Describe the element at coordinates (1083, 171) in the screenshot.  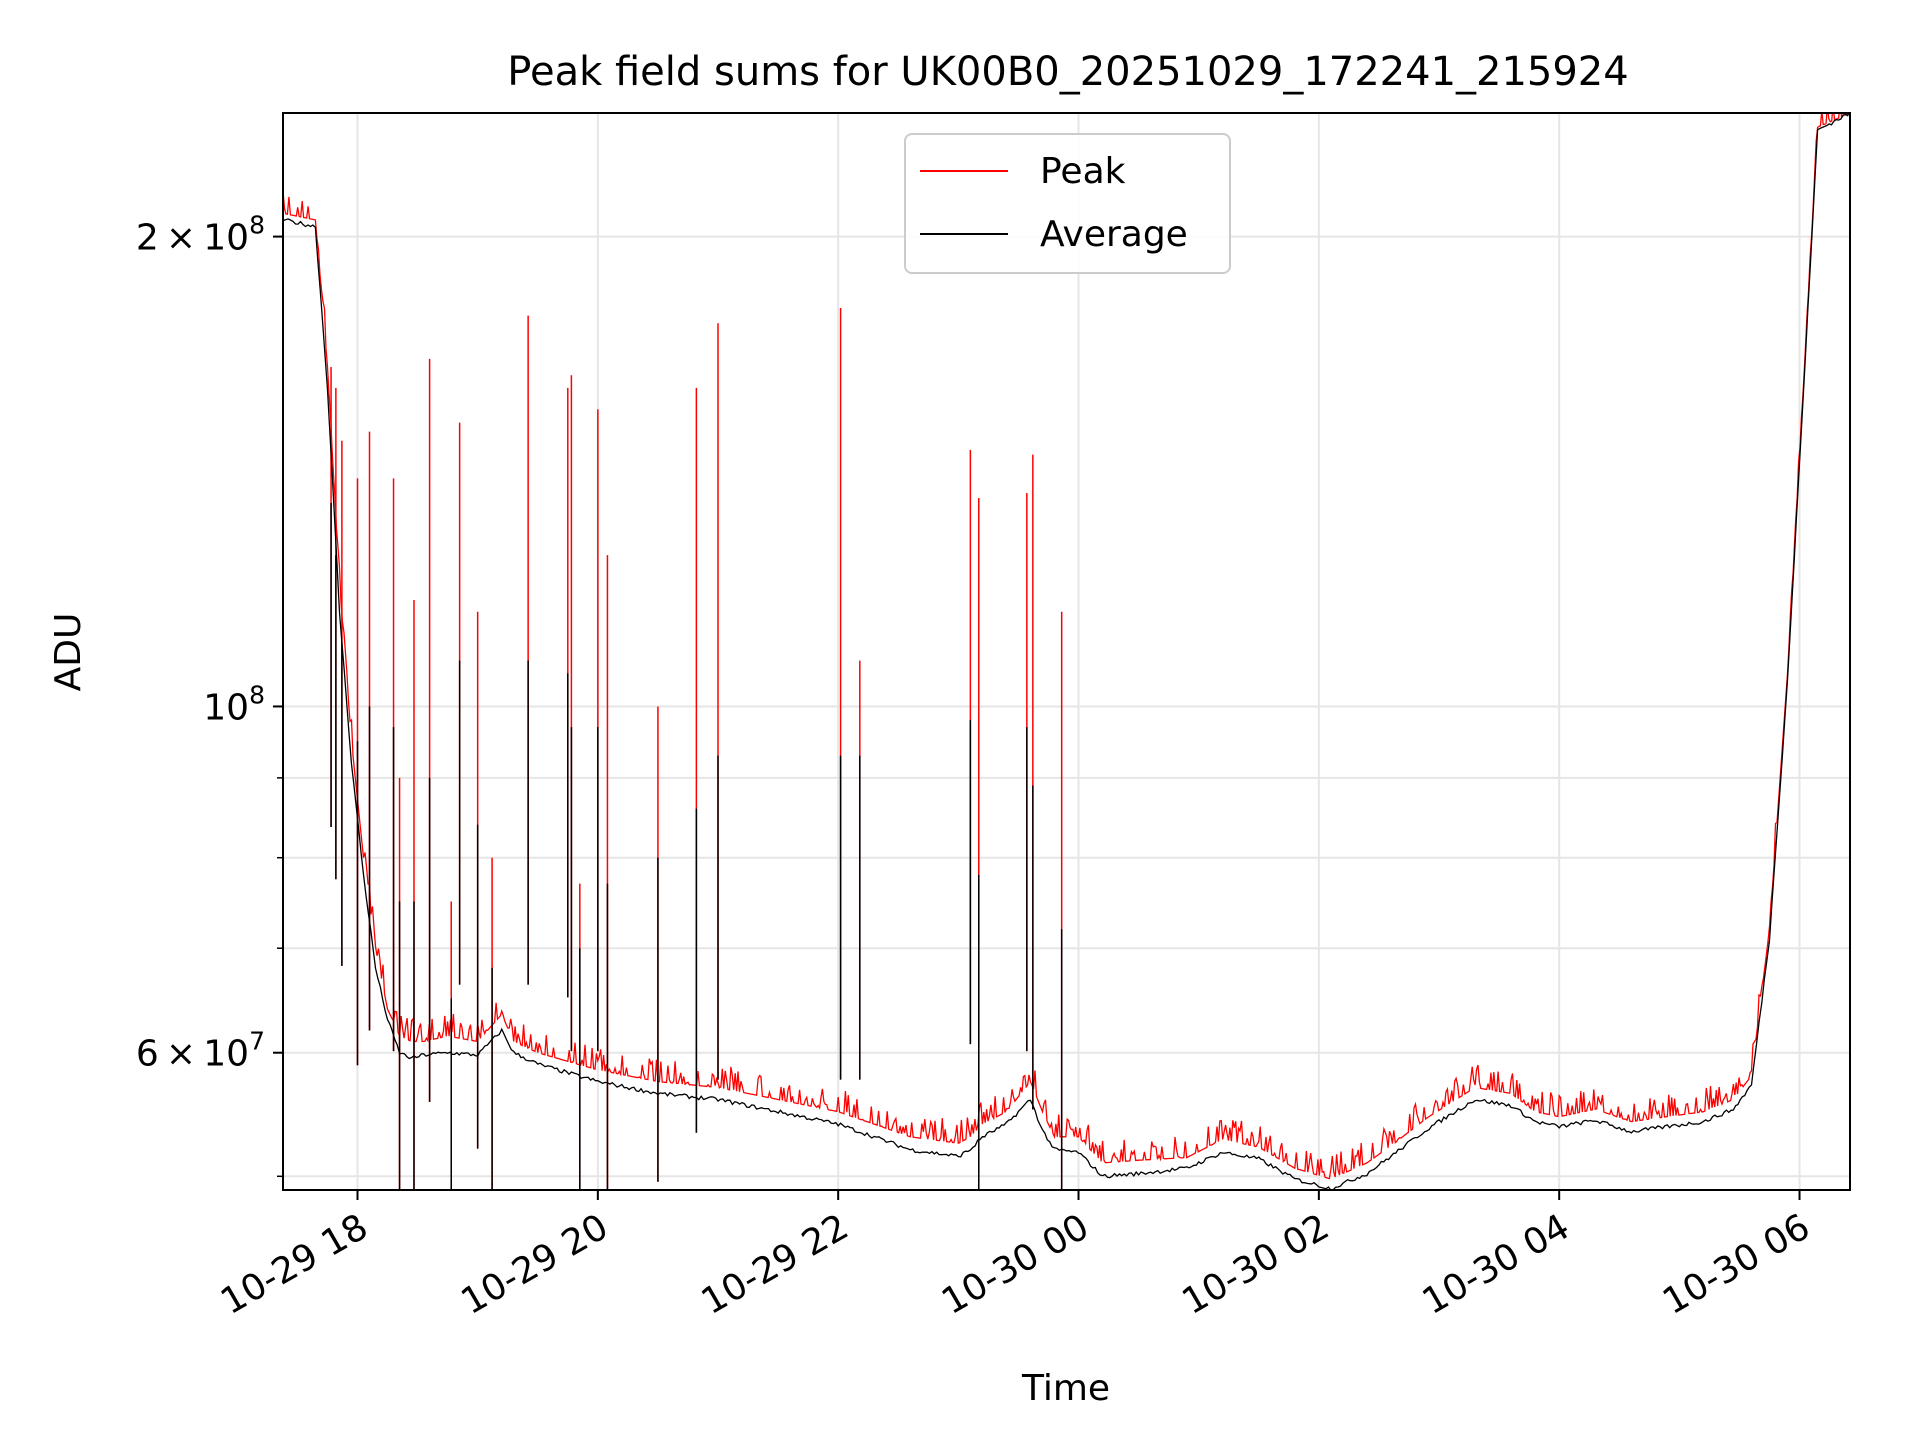
I see `legend-label-peak: Peak` at that location.